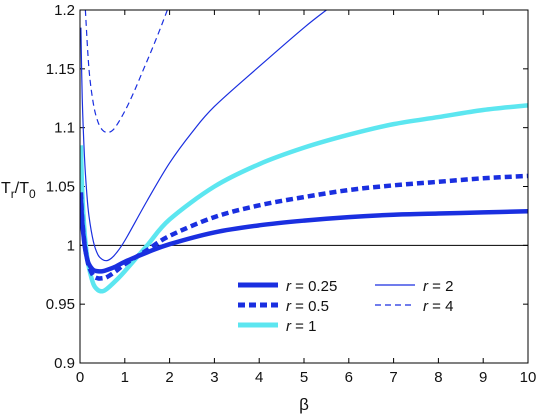  I want to click on legend-label-r2: r = 2, so click(438, 286).